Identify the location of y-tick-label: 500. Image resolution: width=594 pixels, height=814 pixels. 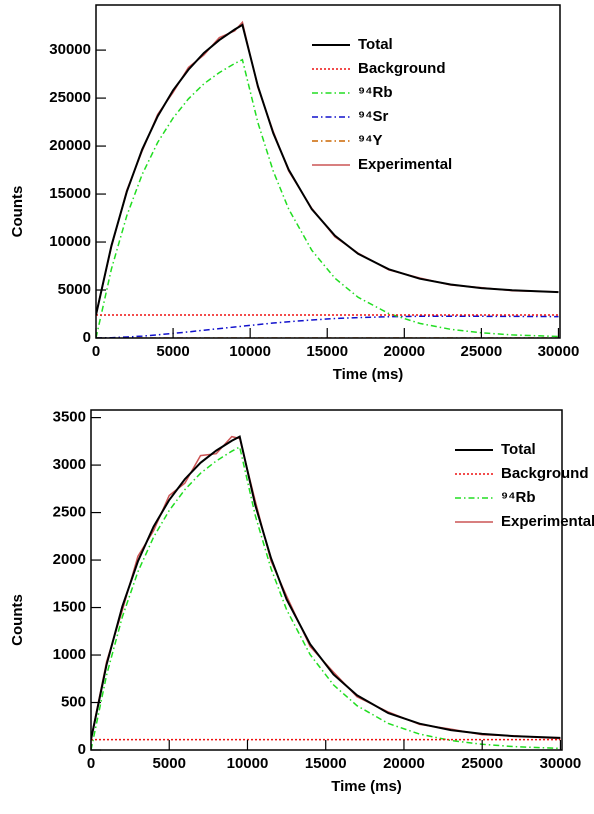
(73, 701).